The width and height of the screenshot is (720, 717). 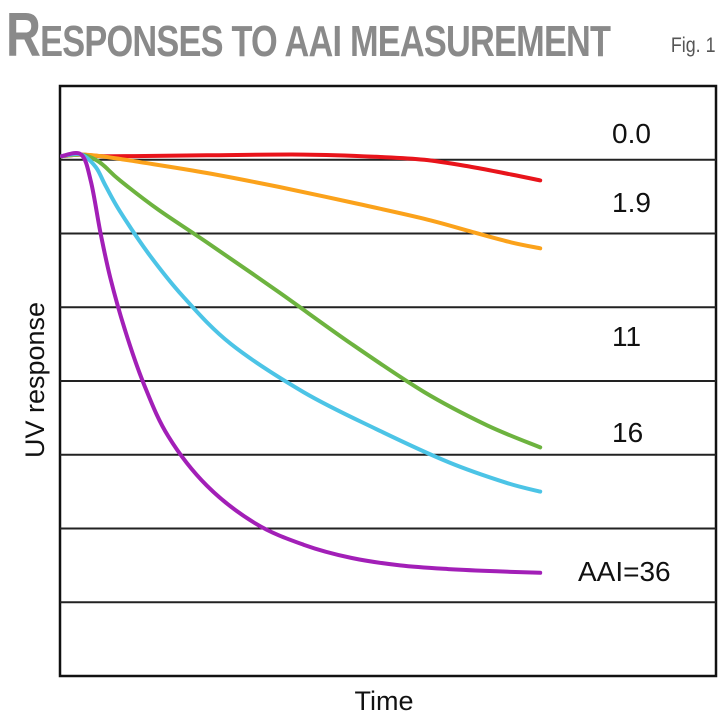 I want to click on series-labels: 0.0 1.9 11 16 AAI=36, so click(x=624, y=352).